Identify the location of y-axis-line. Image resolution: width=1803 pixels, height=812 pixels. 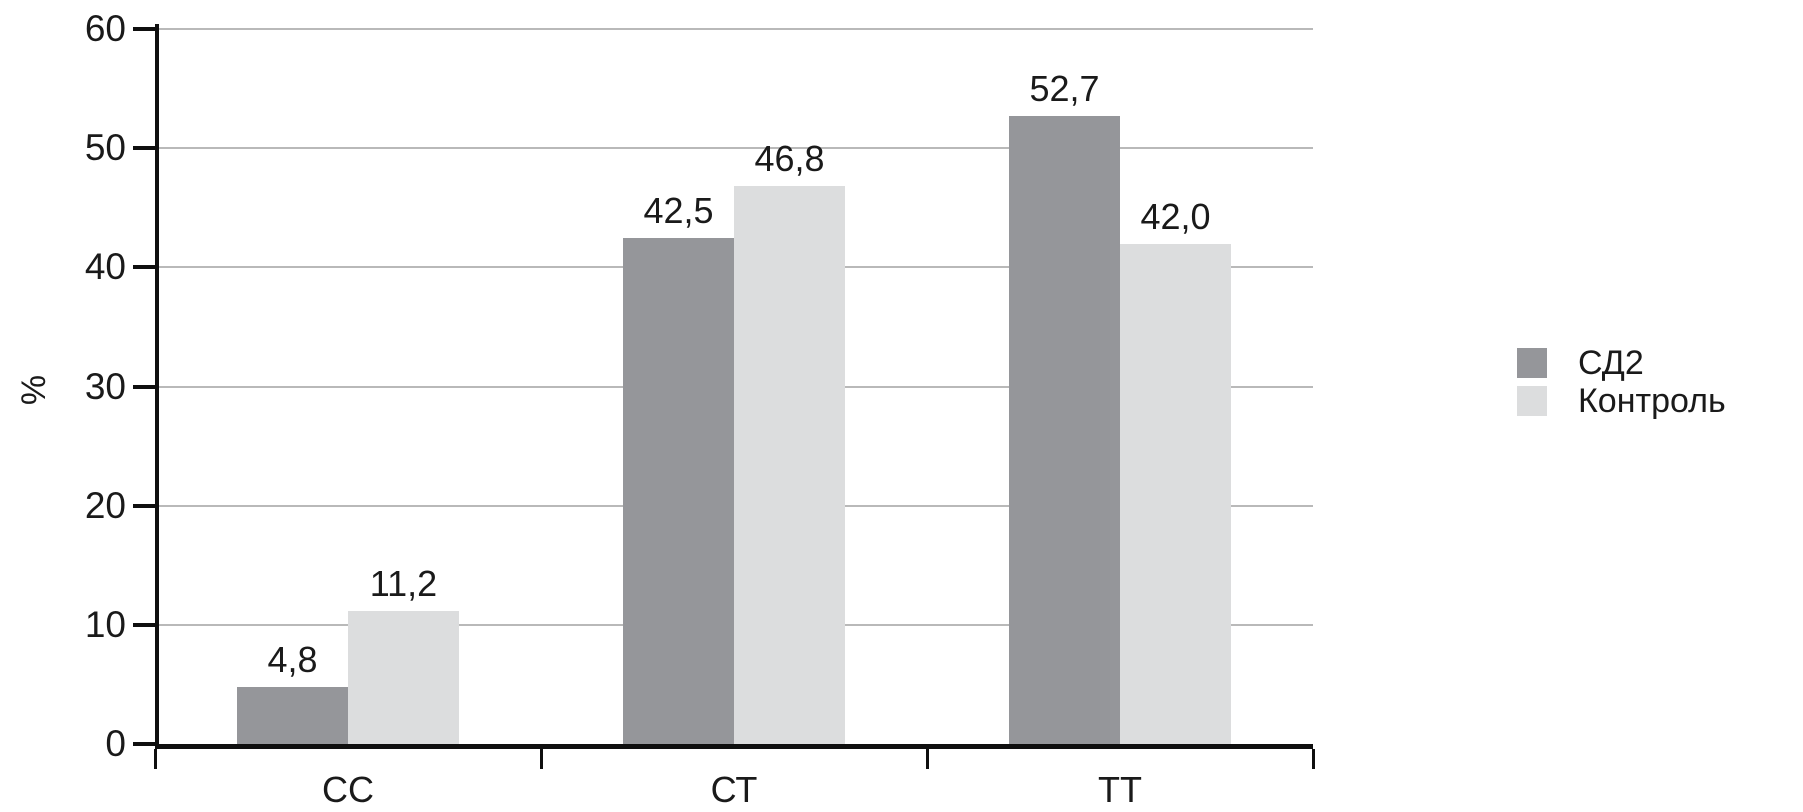
(157, 386).